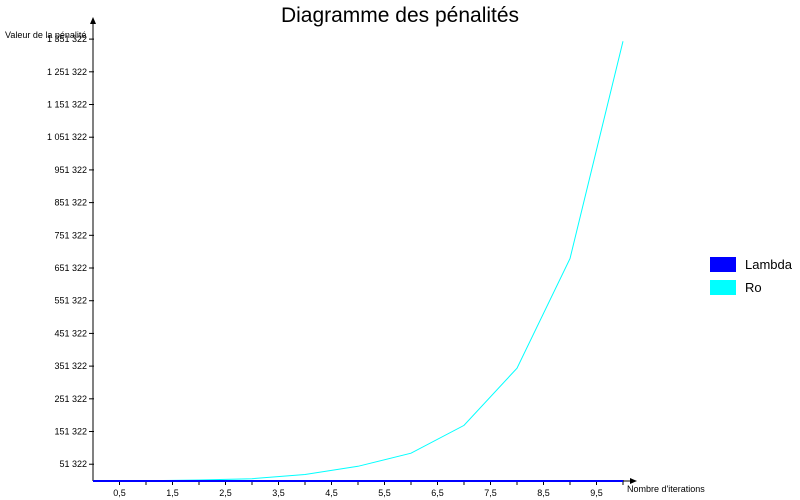  Describe the element at coordinates (769, 264) in the screenshot. I see `legend-label-lambda: Lambda` at that location.